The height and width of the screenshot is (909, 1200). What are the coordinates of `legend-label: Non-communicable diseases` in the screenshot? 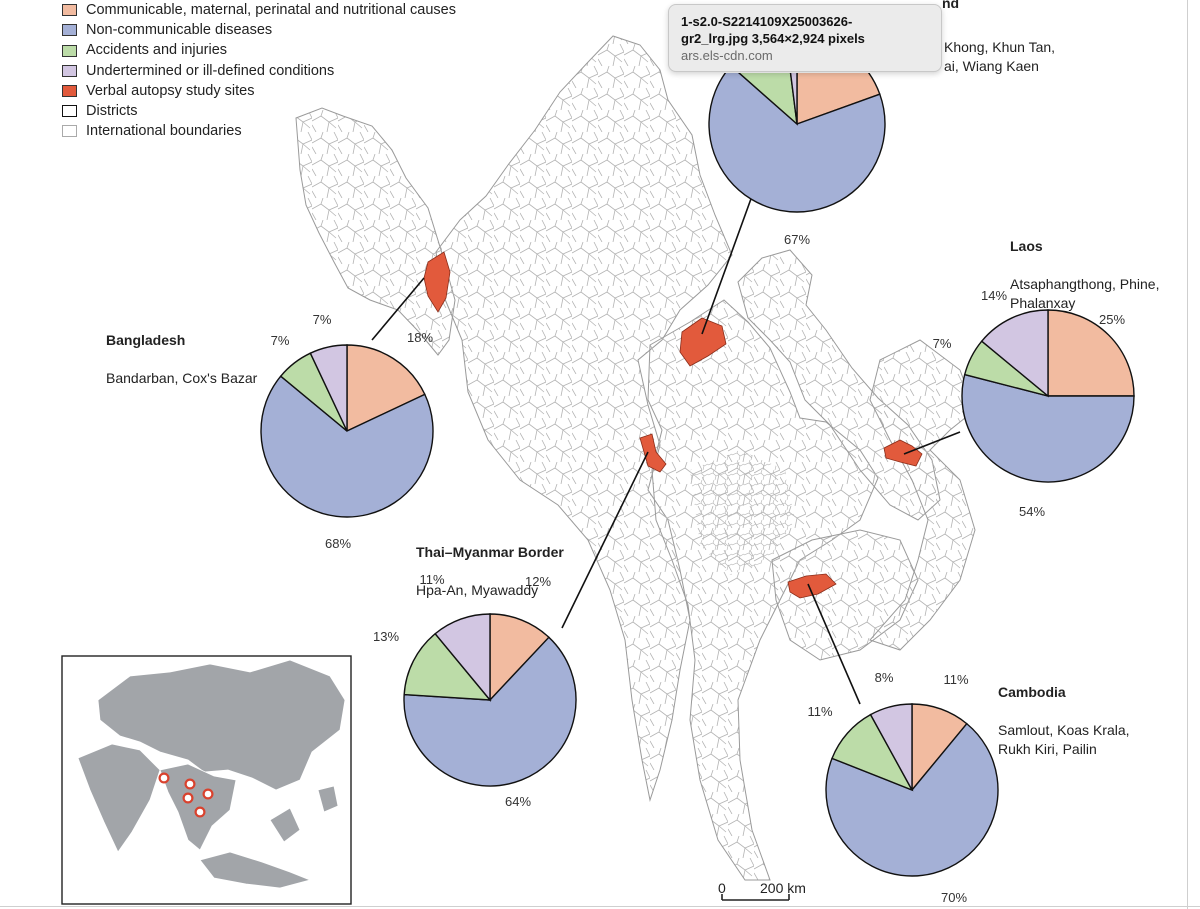 It's located at (179, 30).